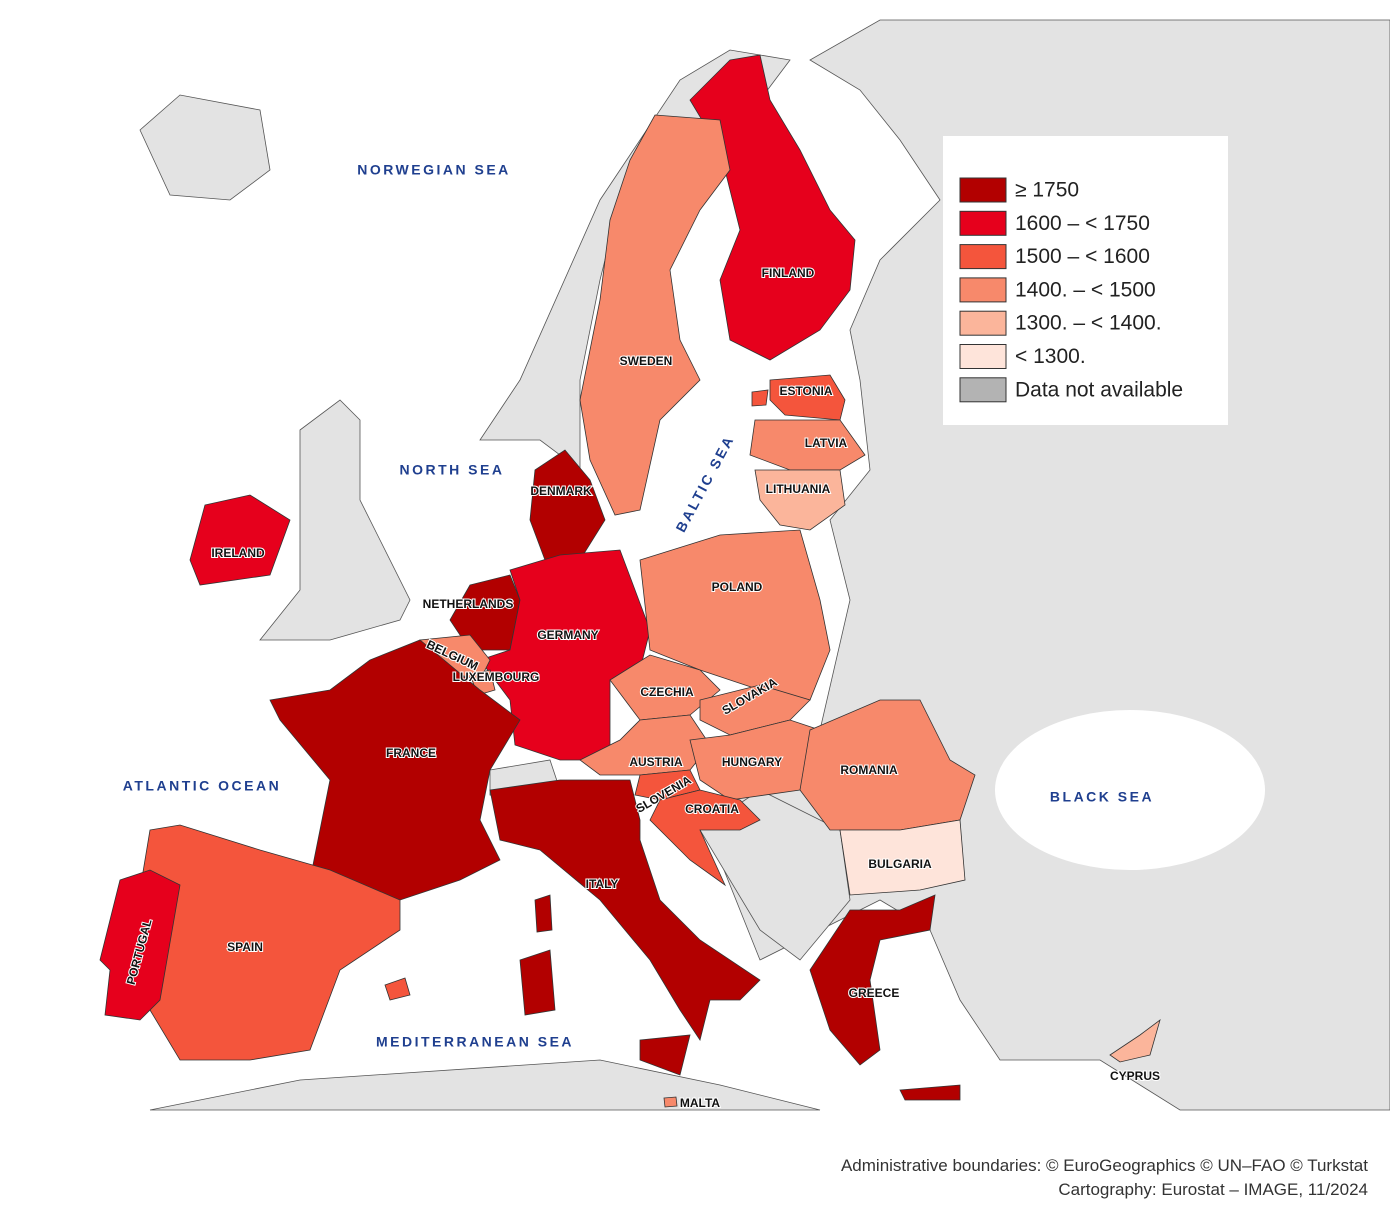  I want to click on country-label: FRANCE, so click(411, 753).